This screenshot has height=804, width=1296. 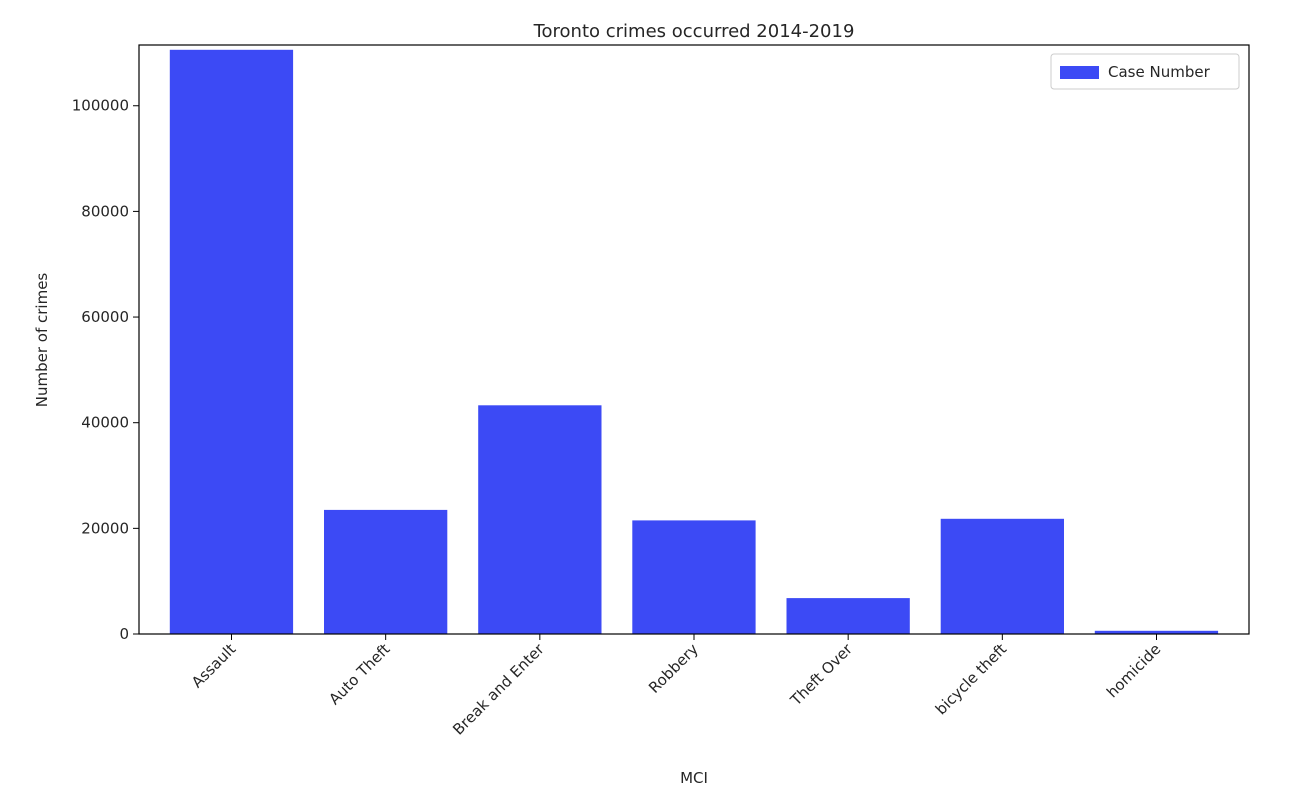 What do you see at coordinates (673, 668) in the screenshot?
I see `x-tick-label: Robbery` at bounding box center [673, 668].